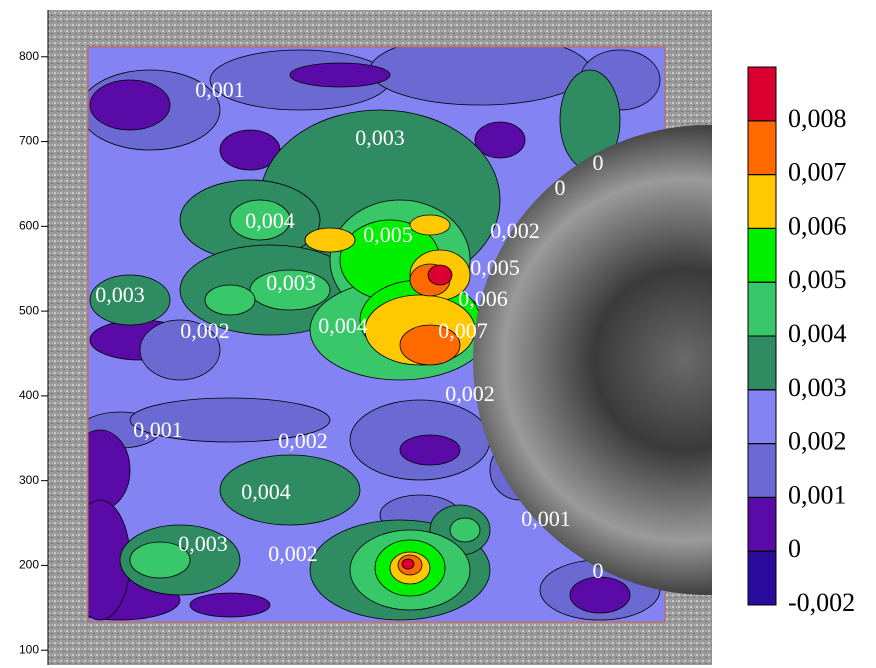 This screenshot has width=876, height=668. What do you see at coordinates (821, 602) in the screenshot?
I see `colorbar-label: -0,002` at bounding box center [821, 602].